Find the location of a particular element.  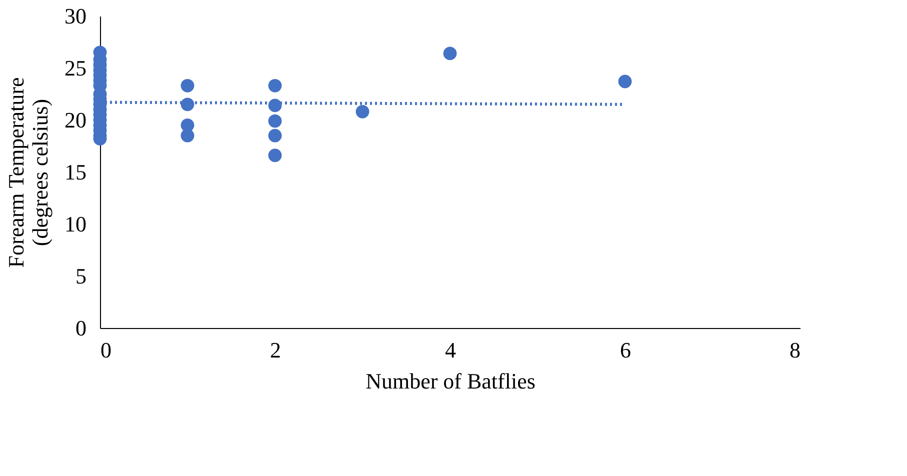

y-tick-label: 15 is located at coordinates (75, 172).